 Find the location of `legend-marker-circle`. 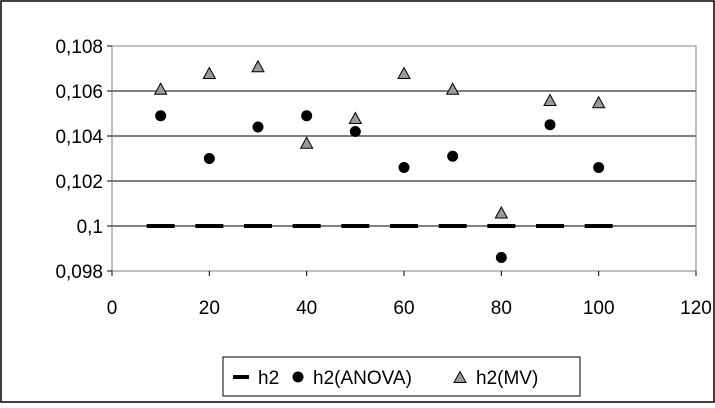

legend-marker-circle is located at coordinates (298, 377).